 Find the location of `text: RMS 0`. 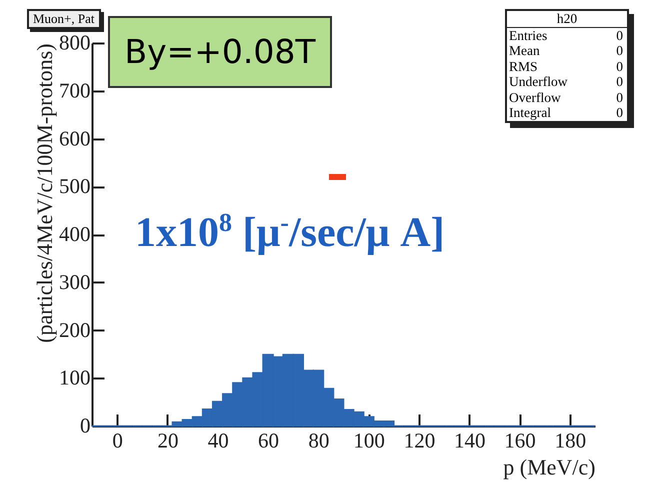

text: RMS 0 is located at coordinates (566, 66).